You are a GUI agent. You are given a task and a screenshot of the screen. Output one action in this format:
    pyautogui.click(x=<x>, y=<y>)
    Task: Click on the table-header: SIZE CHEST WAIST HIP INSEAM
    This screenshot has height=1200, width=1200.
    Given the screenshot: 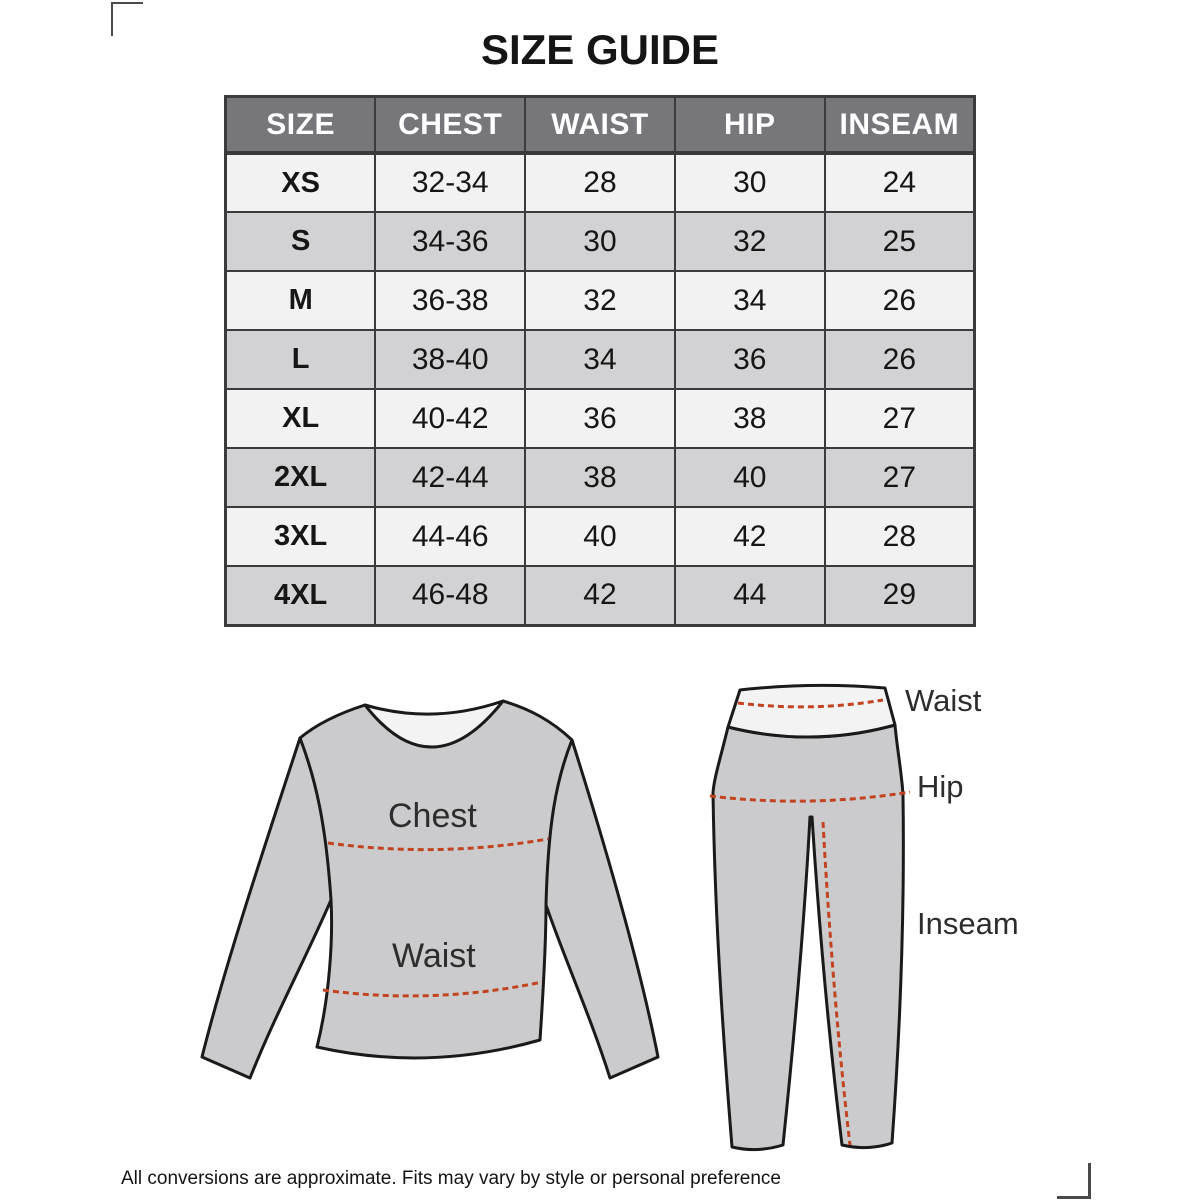 What is the action you would take?
    pyautogui.click(x=600, y=125)
    